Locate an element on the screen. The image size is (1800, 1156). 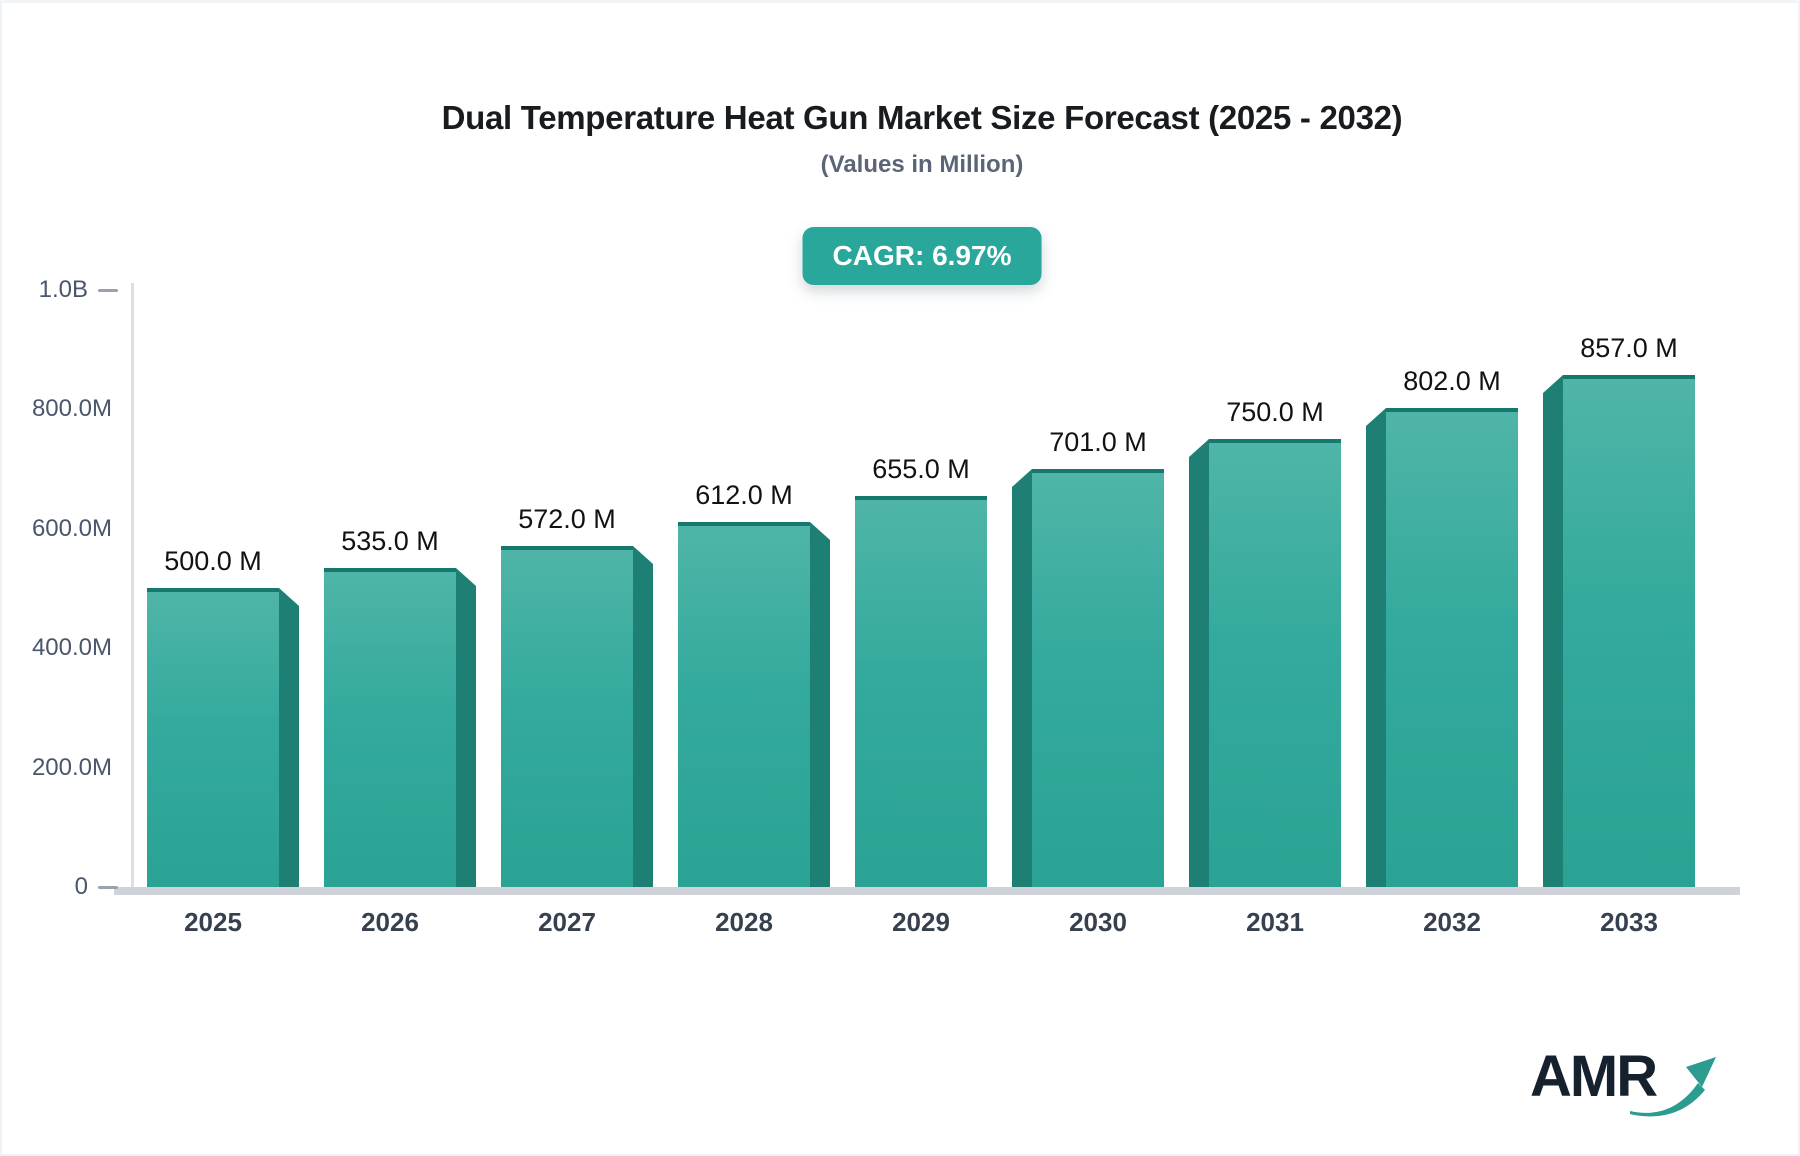
bar-value-label: 655.0 M is located at coordinates (921, 469).